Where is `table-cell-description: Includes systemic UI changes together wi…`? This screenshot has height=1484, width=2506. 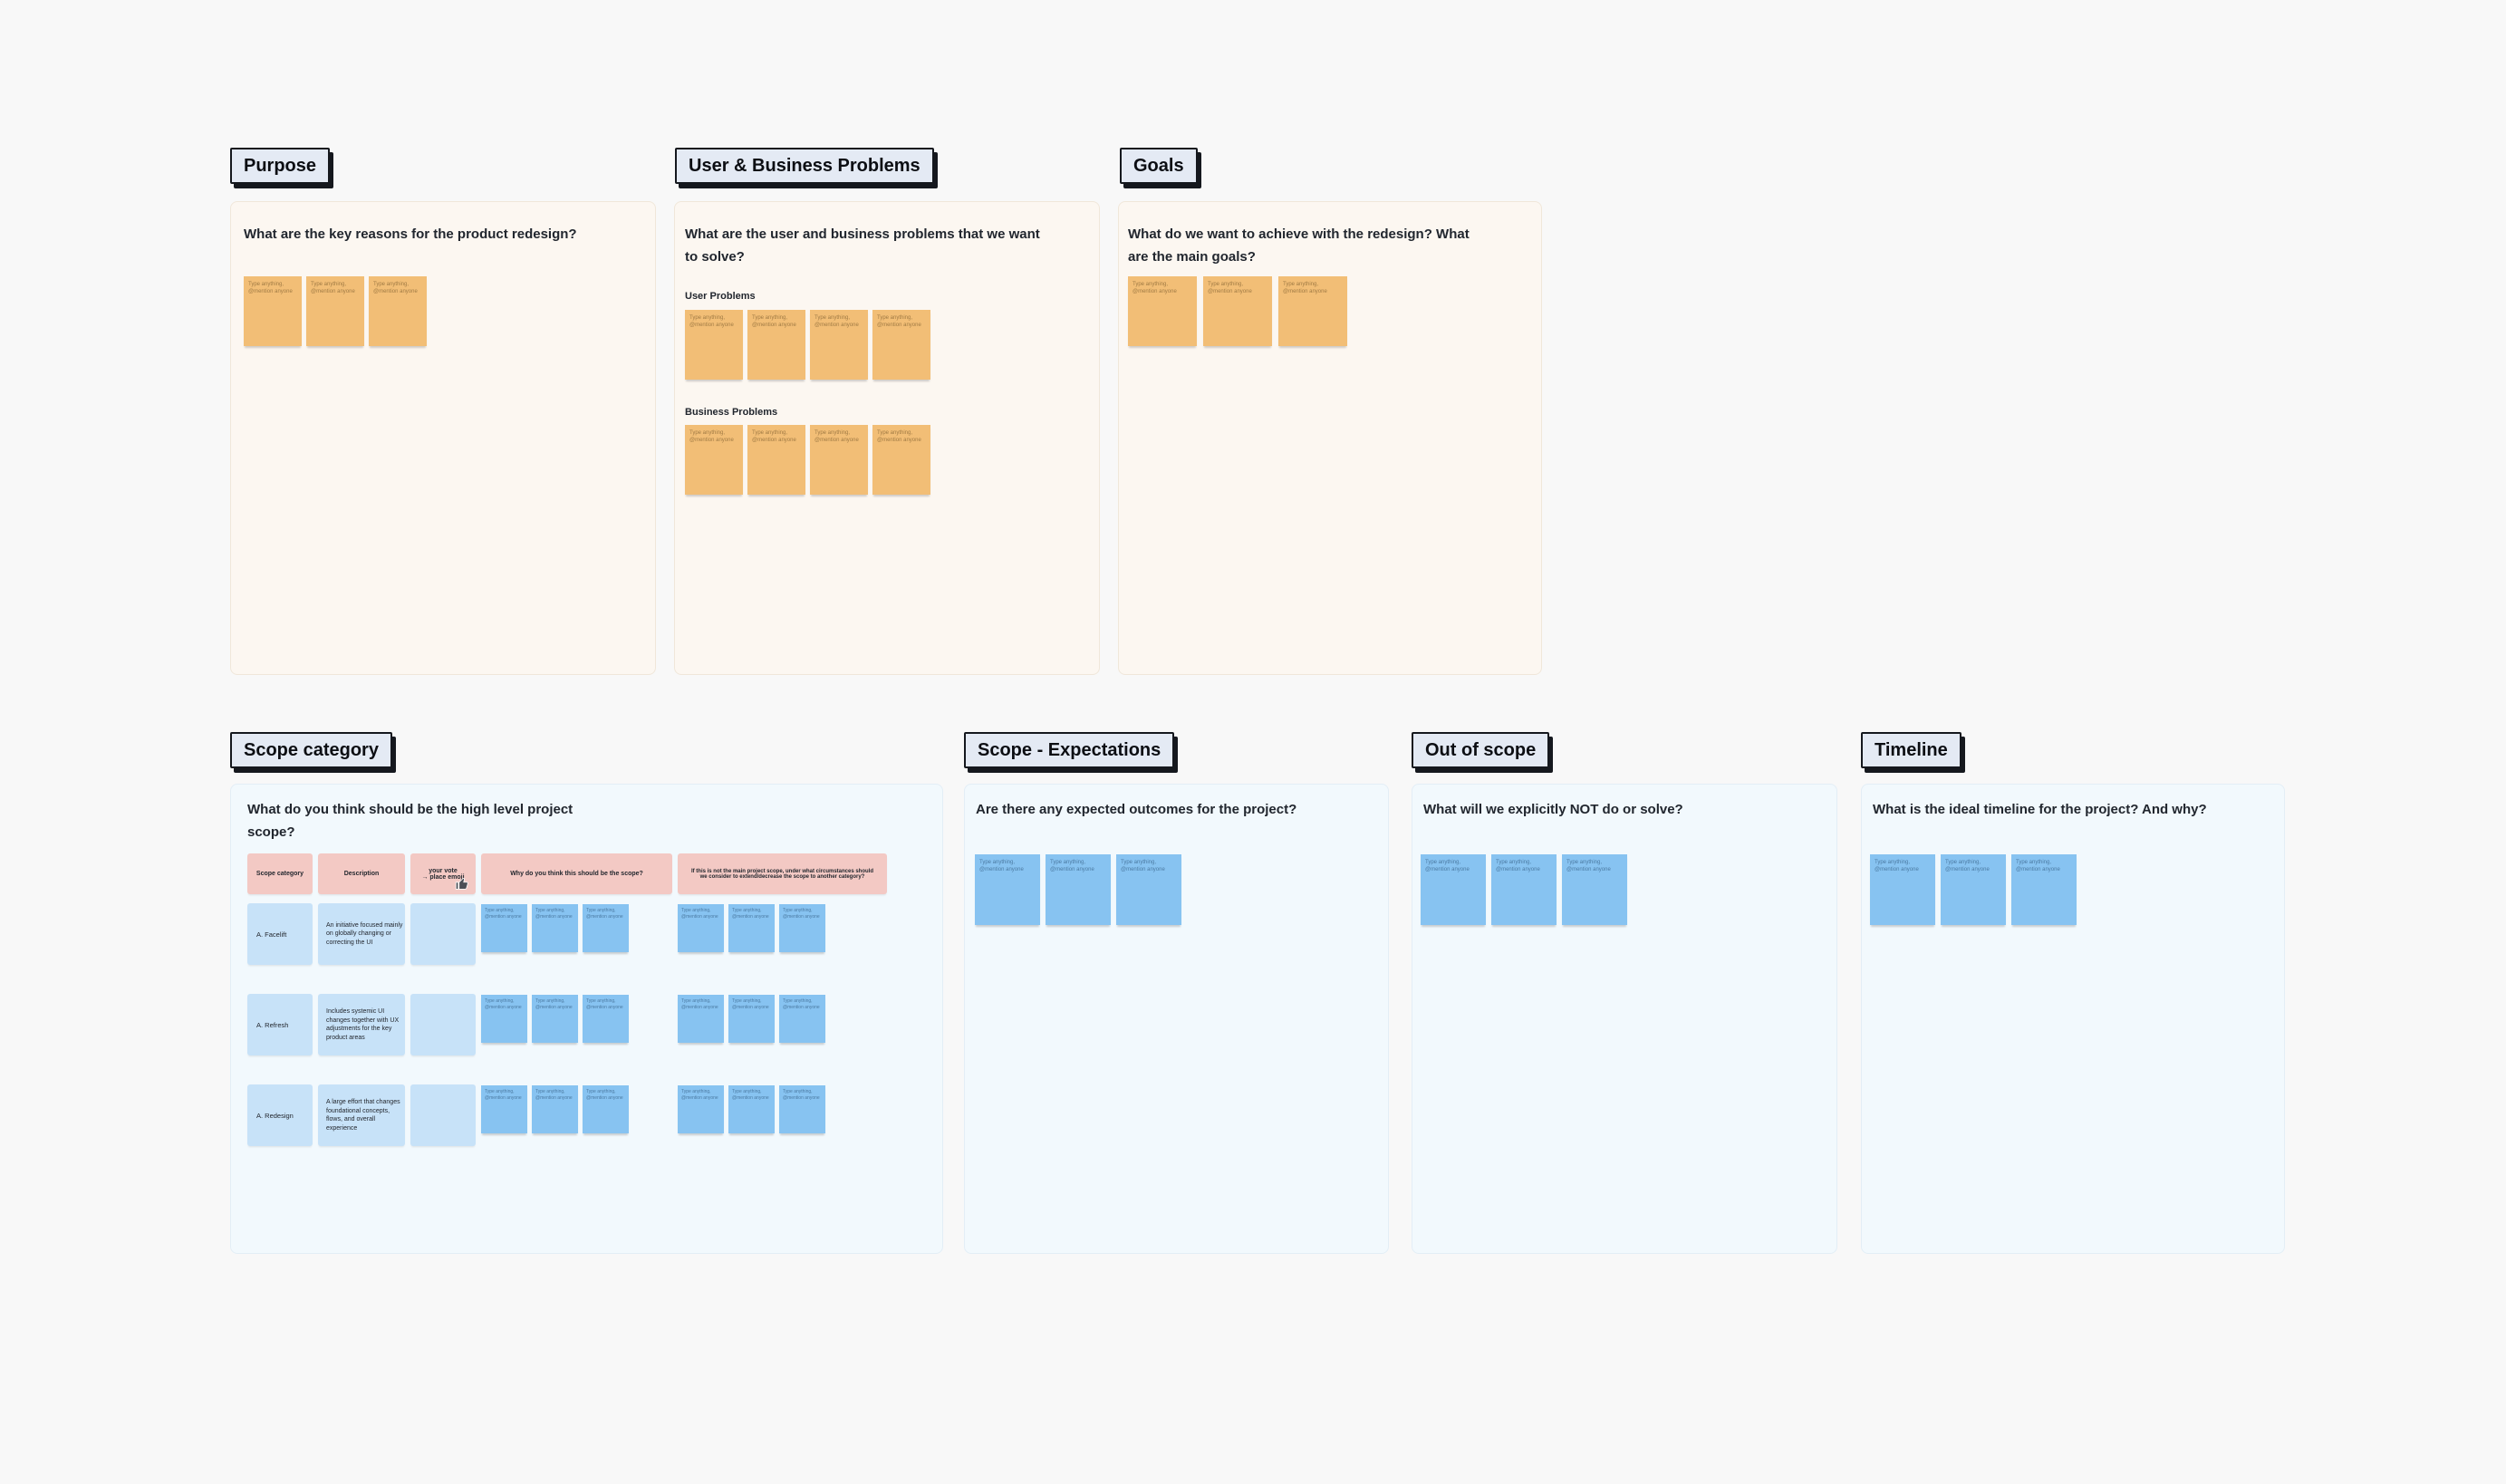
table-cell-description: Includes systemic UI changes together wi… is located at coordinates (361, 1025).